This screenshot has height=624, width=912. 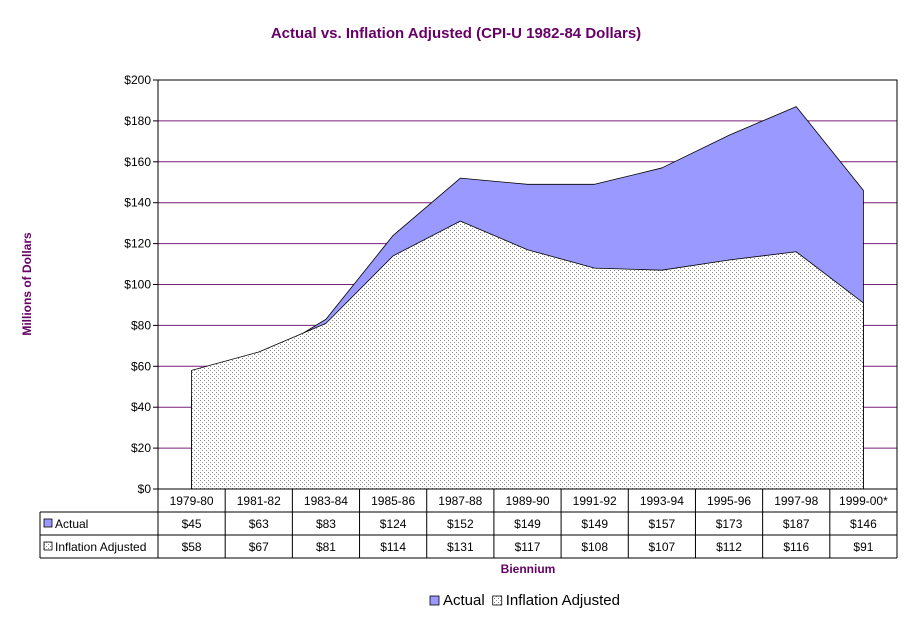 I want to click on table-value-cell: $146, so click(x=863, y=524).